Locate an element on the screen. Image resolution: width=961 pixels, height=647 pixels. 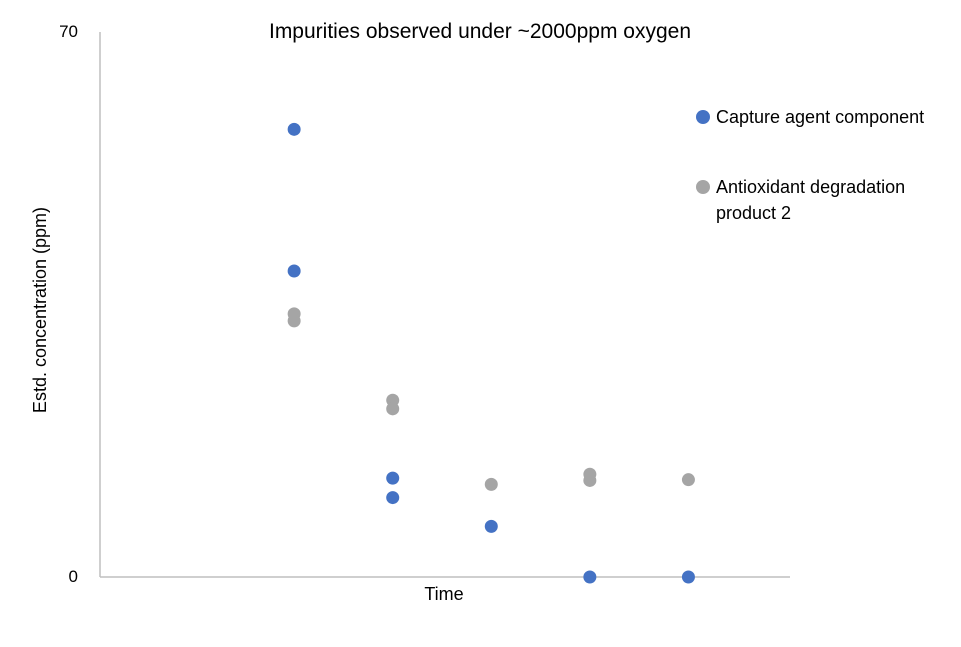
legend-item-antioxidant: Antioxidant degradation product 2 is located at coordinates (827, 200).